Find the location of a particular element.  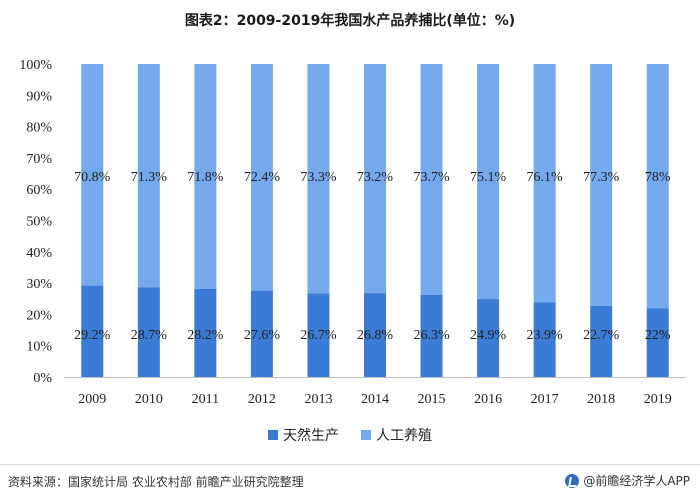

data-label-farmed: 72.4% is located at coordinates (262, 177).